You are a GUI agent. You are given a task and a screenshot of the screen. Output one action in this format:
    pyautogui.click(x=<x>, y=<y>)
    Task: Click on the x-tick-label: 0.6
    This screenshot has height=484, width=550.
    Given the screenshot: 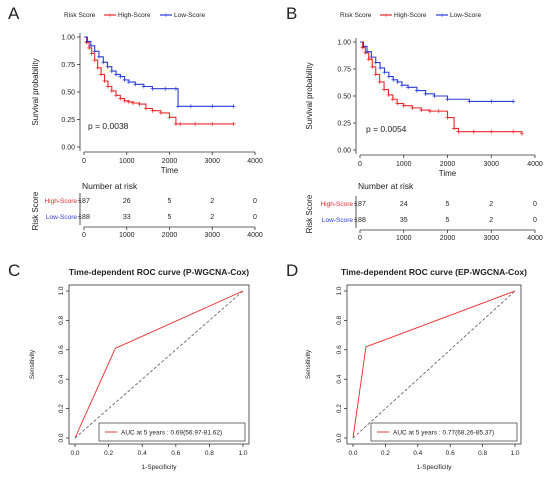 What is the action you would take?
    pyautogui.click(x=450, y=453)
    